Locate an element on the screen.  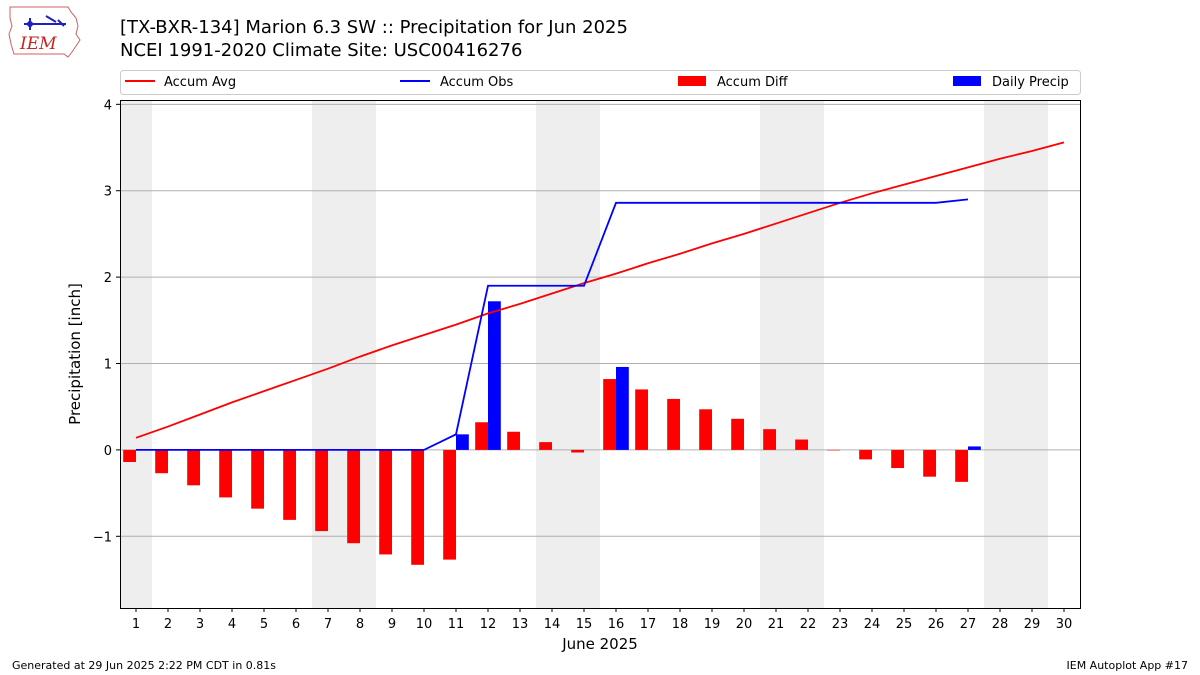
x-tick-label: 13 is located at coordinates (520, 624).